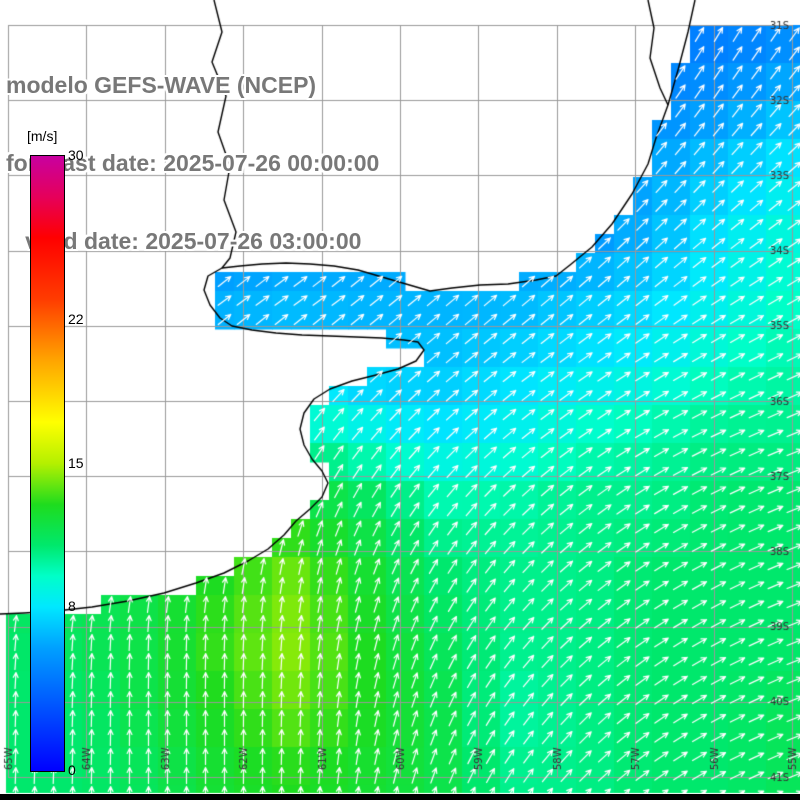 The image size is (800, 800). I want to click on colorbar-gradient, so click(47, 463).